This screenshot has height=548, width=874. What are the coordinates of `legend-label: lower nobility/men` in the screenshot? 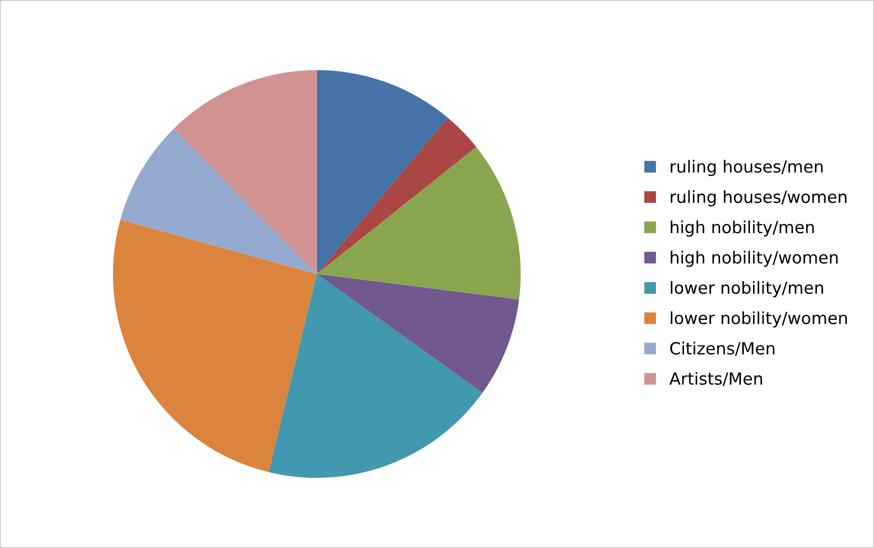 It's located at (747, 289).